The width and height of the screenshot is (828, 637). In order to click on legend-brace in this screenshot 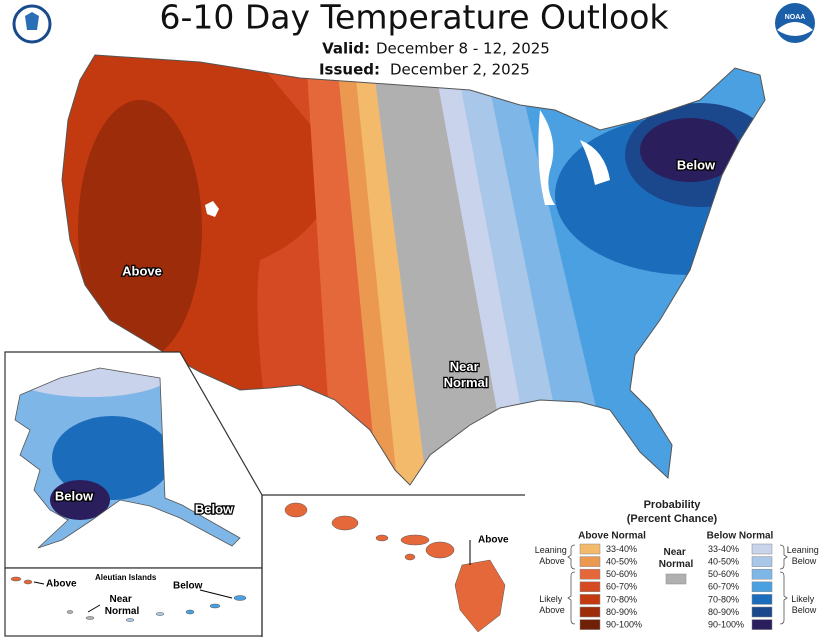, I will do `click(677, 584)`.